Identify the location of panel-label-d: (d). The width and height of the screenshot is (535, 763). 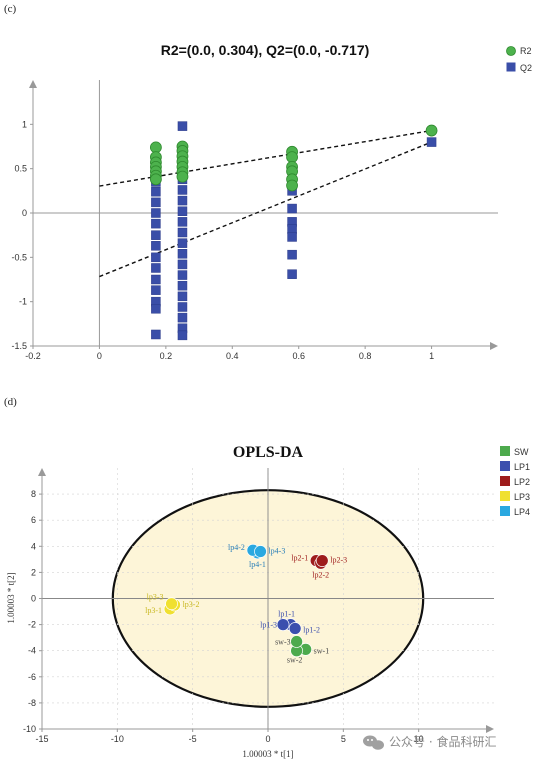
(10, 402).